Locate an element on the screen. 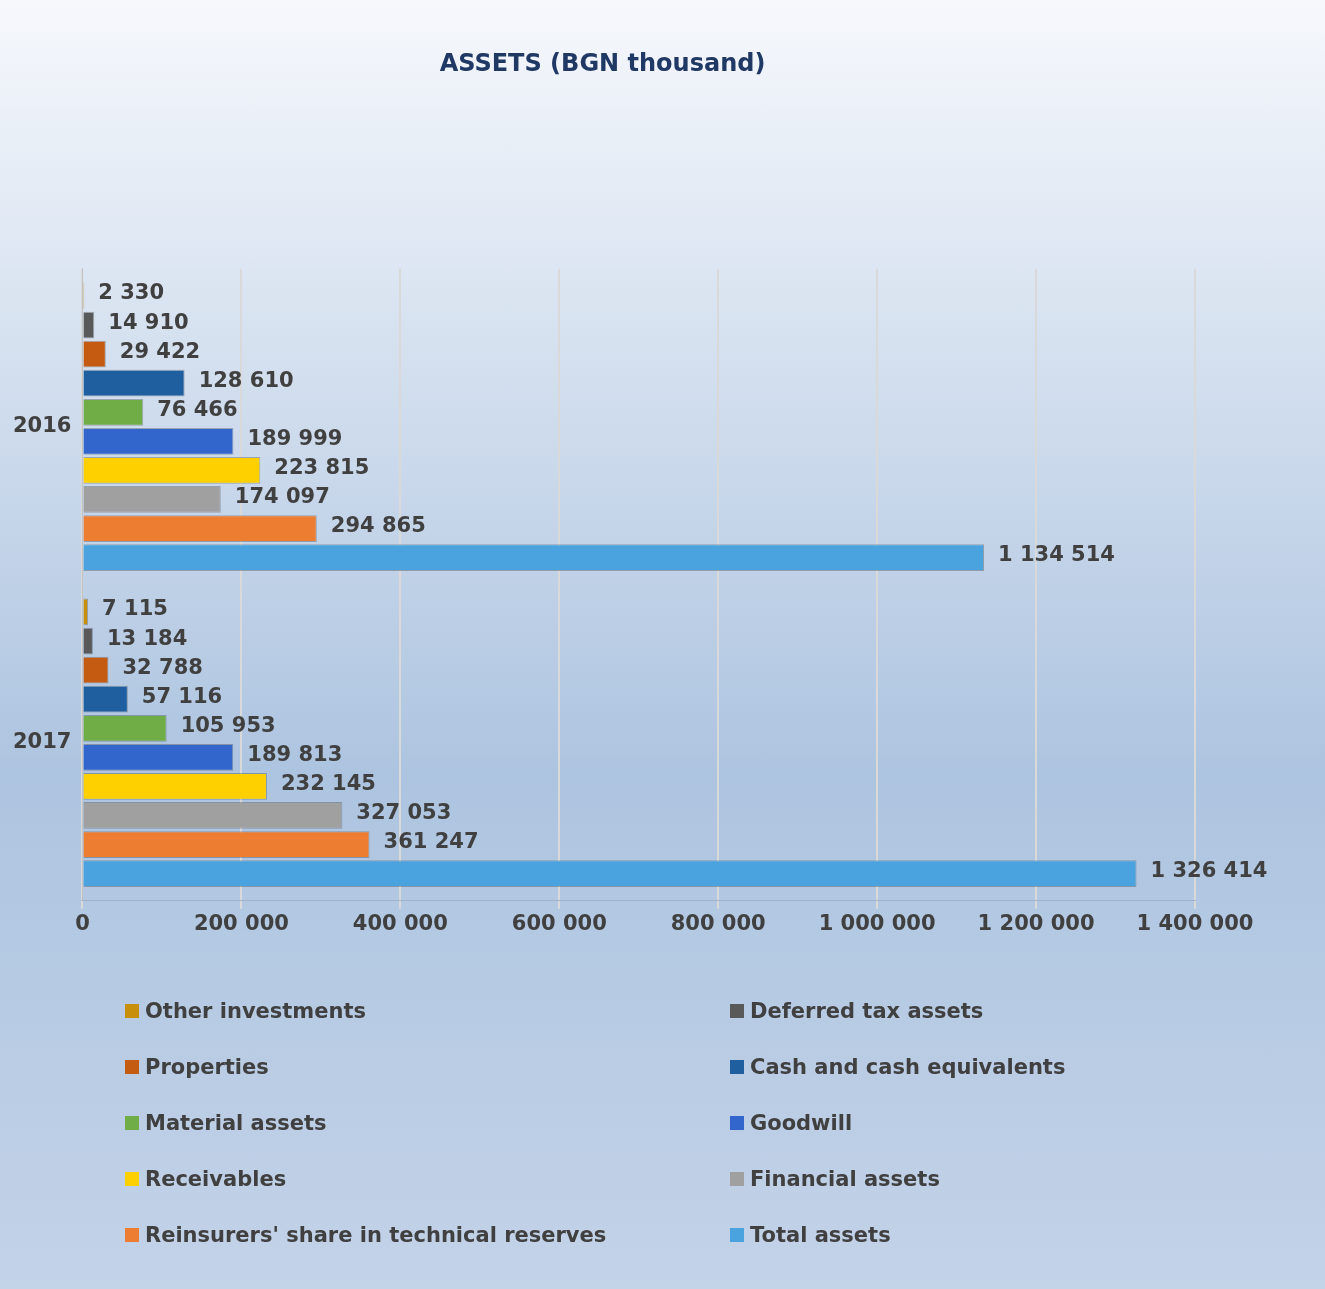 This screenshot has height=1289, width=1325. data-label: 32 788 is located at coordinates (162, 666).